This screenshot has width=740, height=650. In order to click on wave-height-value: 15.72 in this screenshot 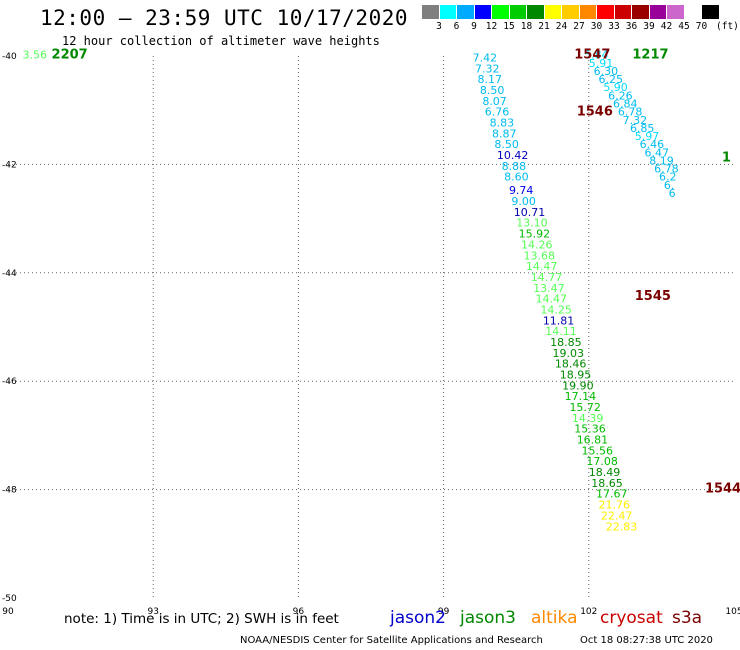, I will do `click(585, 407)`.